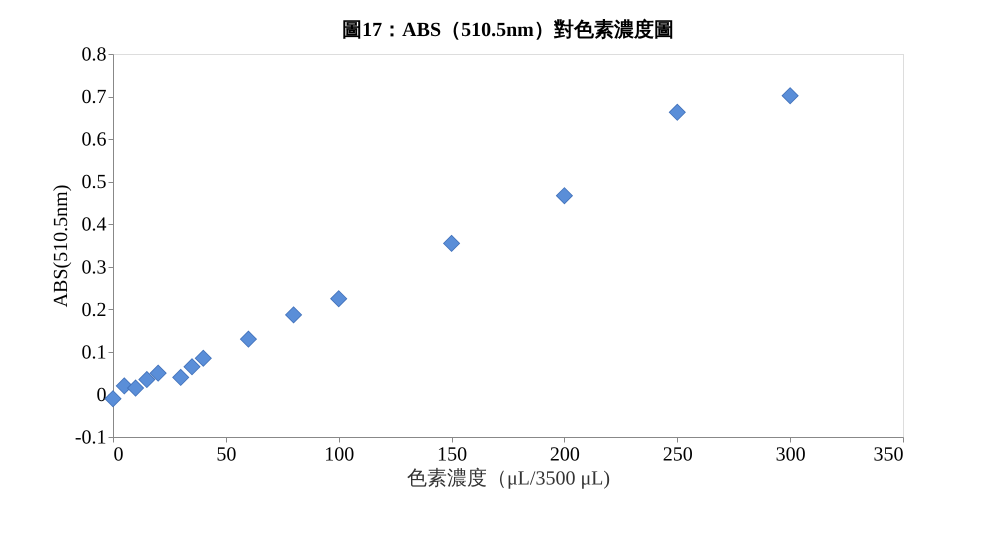 The image size is (991, 552). What do you see at coordinates (677, 455) in the screenshot?
I see `x-tick-label: 250` at bounding box center [677, 455].